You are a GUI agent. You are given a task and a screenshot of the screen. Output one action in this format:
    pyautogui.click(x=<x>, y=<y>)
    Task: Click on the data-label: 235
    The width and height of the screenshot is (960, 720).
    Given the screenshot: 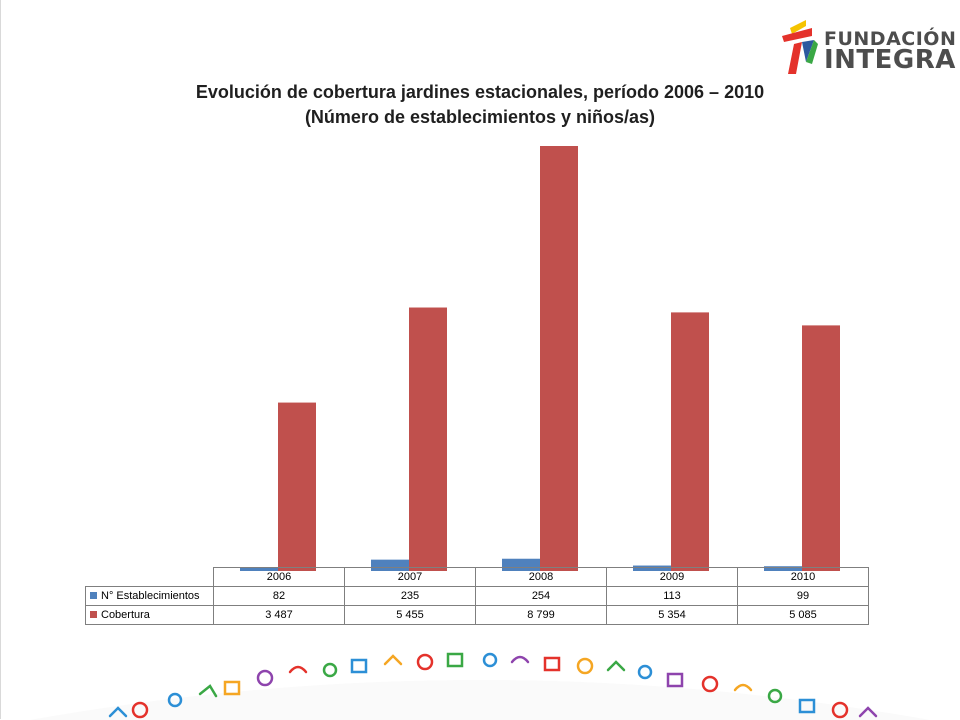 What is the action you would take?
    pyautogui.click(x=410, y=596)
    